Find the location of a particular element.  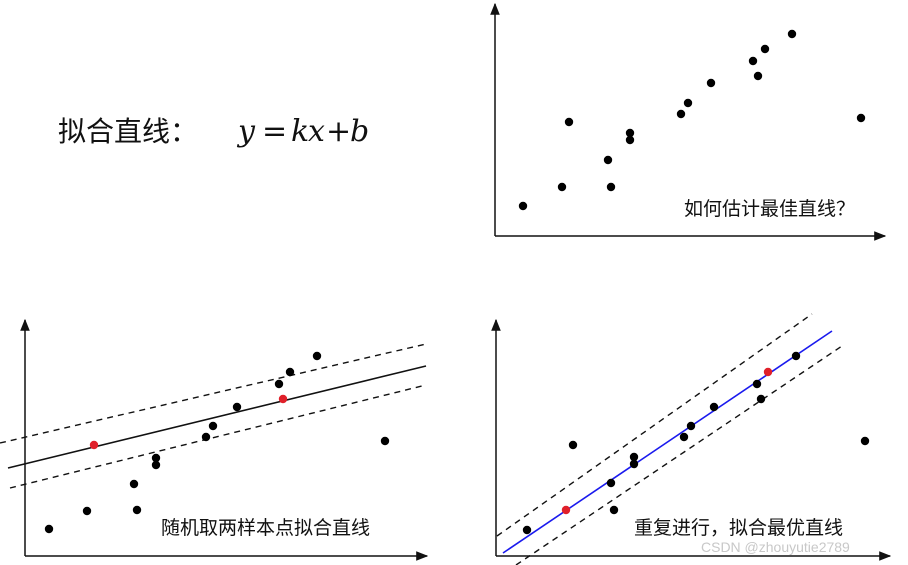

heading-label: 拟合直线： is located at coordinates (128, 131).